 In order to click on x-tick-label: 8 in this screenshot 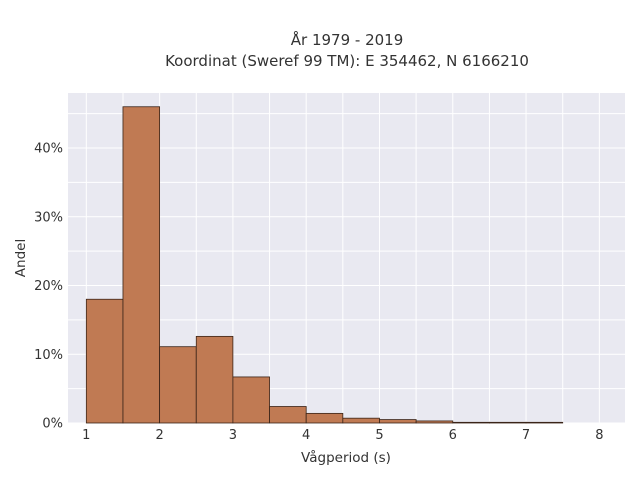, I will do `click(599, 435)`.